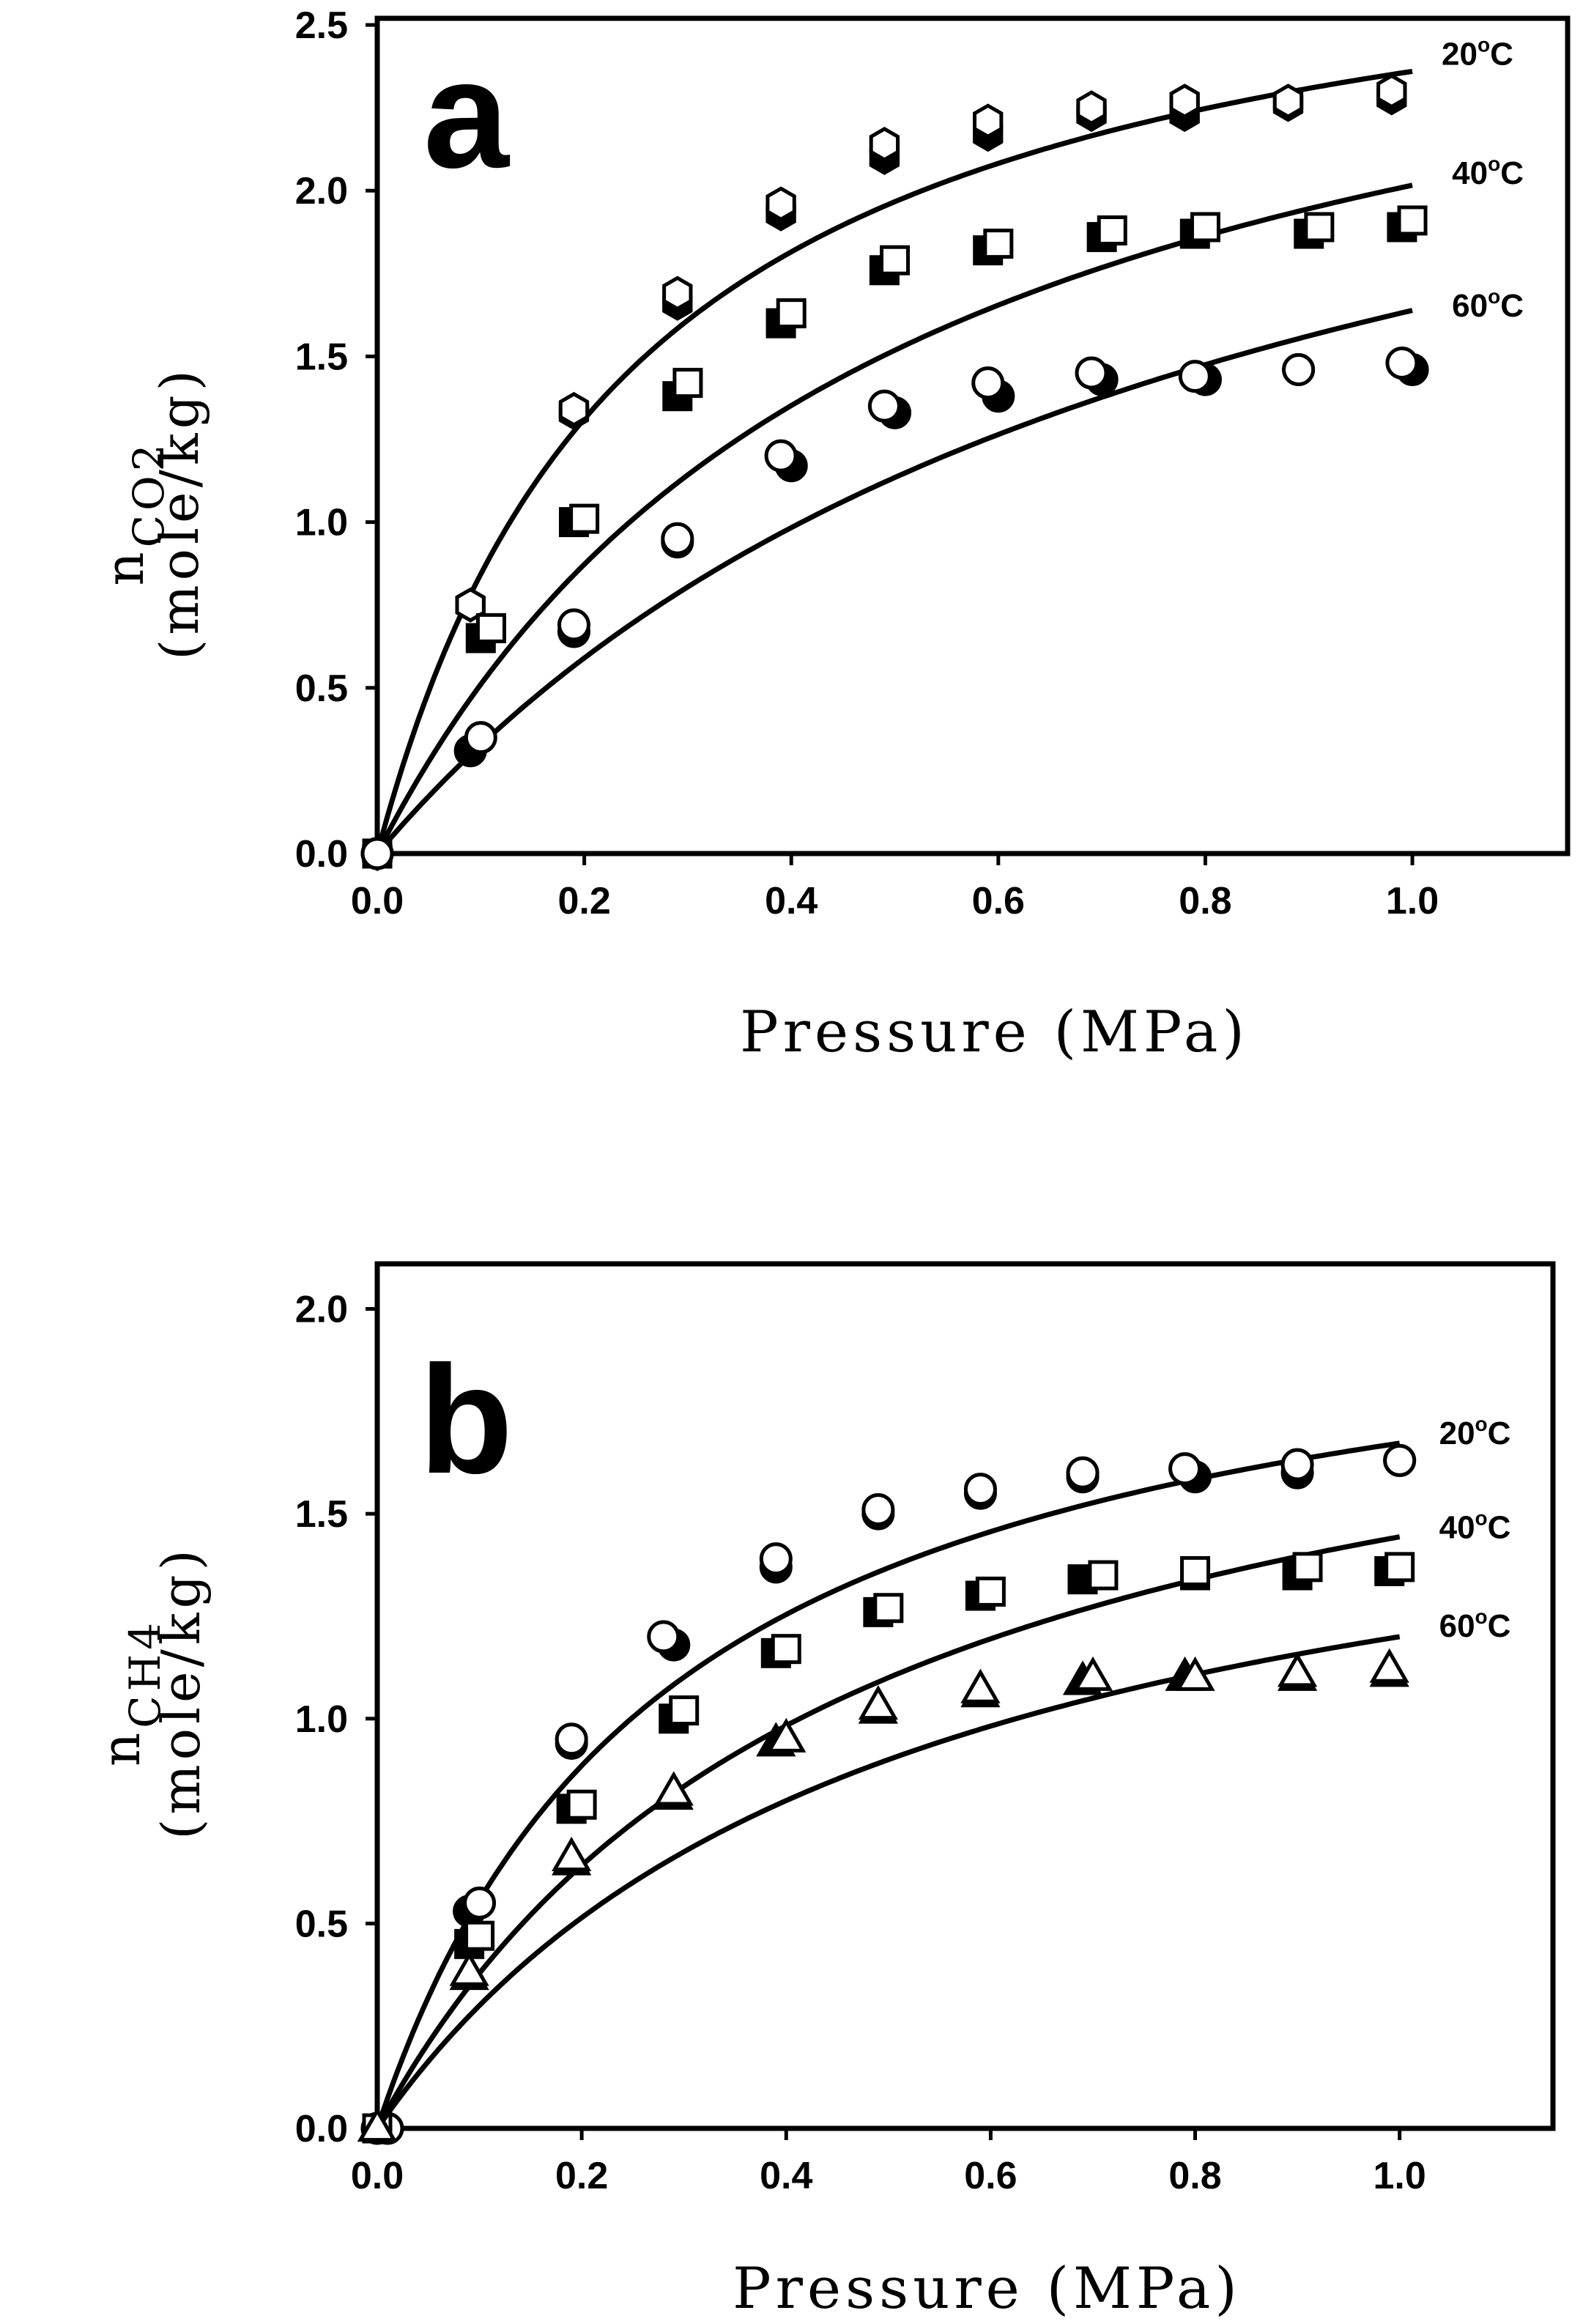  I want to click on series-label: 20oC, so click(1475, 1432).